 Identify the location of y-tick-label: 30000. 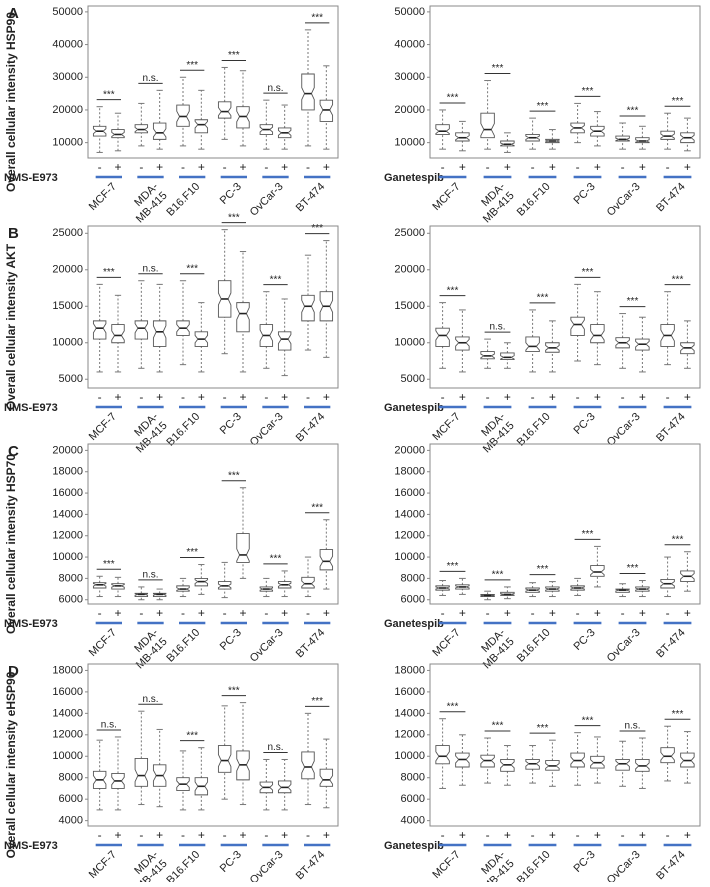
(409, 77).